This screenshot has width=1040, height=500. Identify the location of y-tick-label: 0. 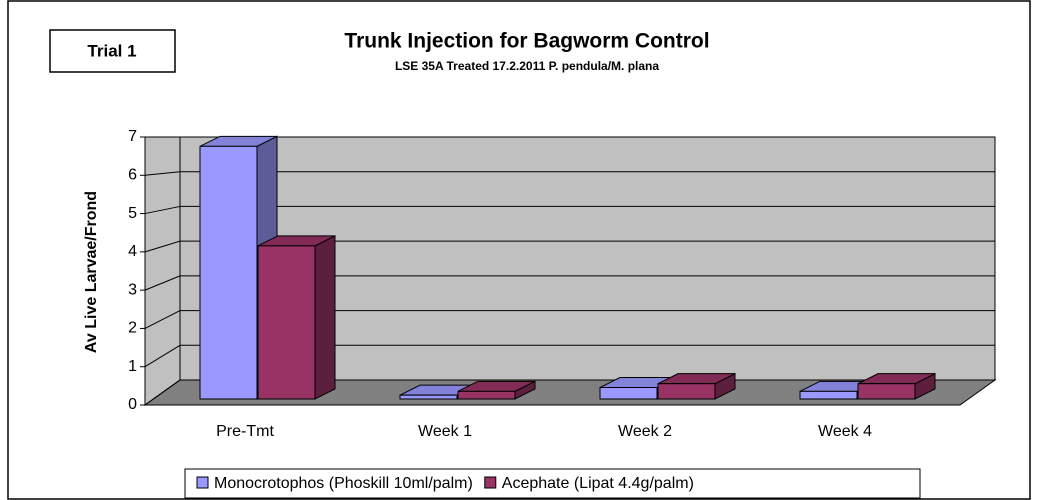
(132, 404).